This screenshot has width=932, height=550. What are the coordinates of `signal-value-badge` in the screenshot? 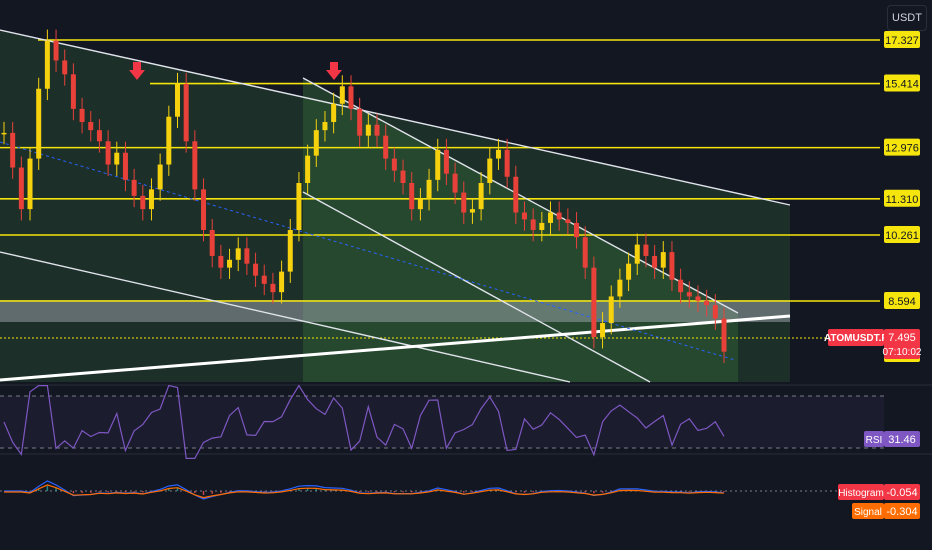 It's located at (902, 511).